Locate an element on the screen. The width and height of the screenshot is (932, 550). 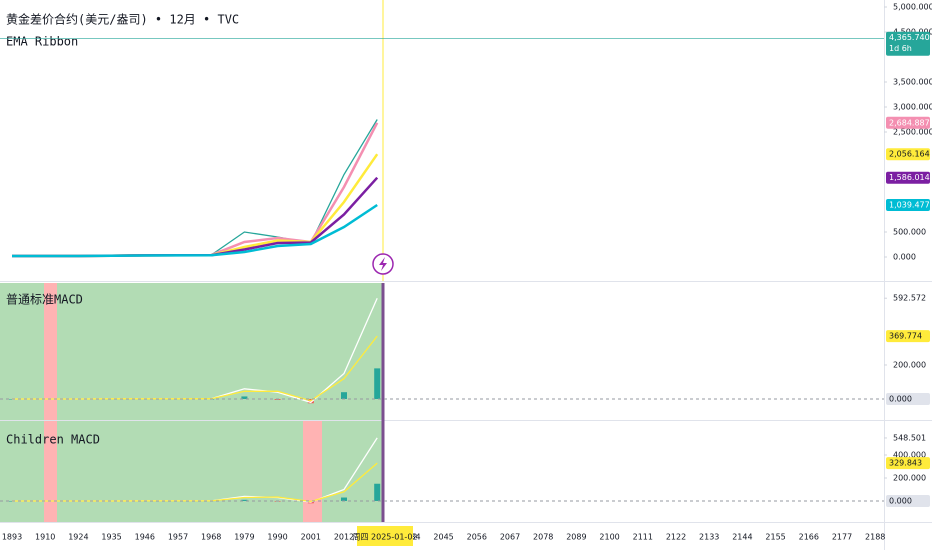
x-tick-label: 1910 is located at coordinates (45, 537).